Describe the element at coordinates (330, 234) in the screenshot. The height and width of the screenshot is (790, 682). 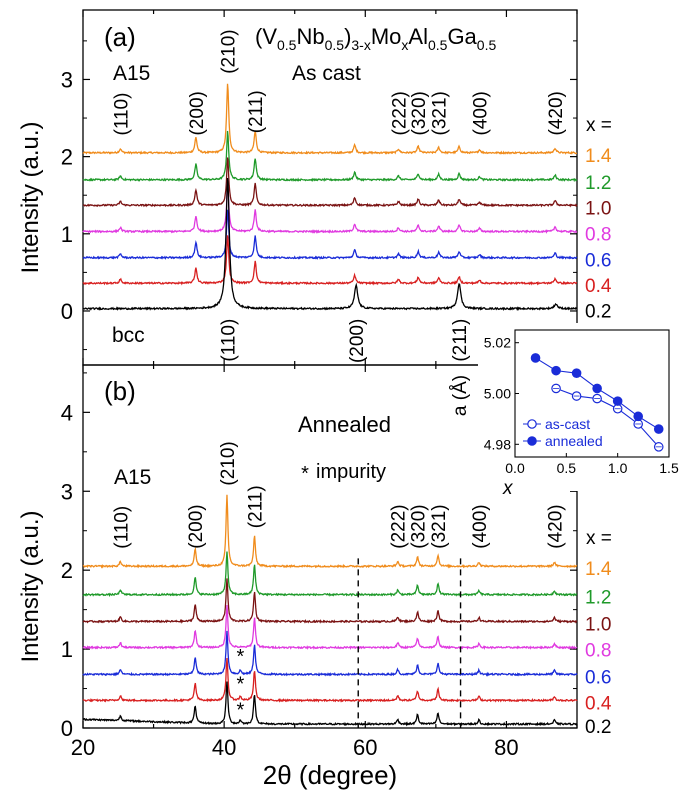
I see `xrd-pattern-a-0.6` at that location.